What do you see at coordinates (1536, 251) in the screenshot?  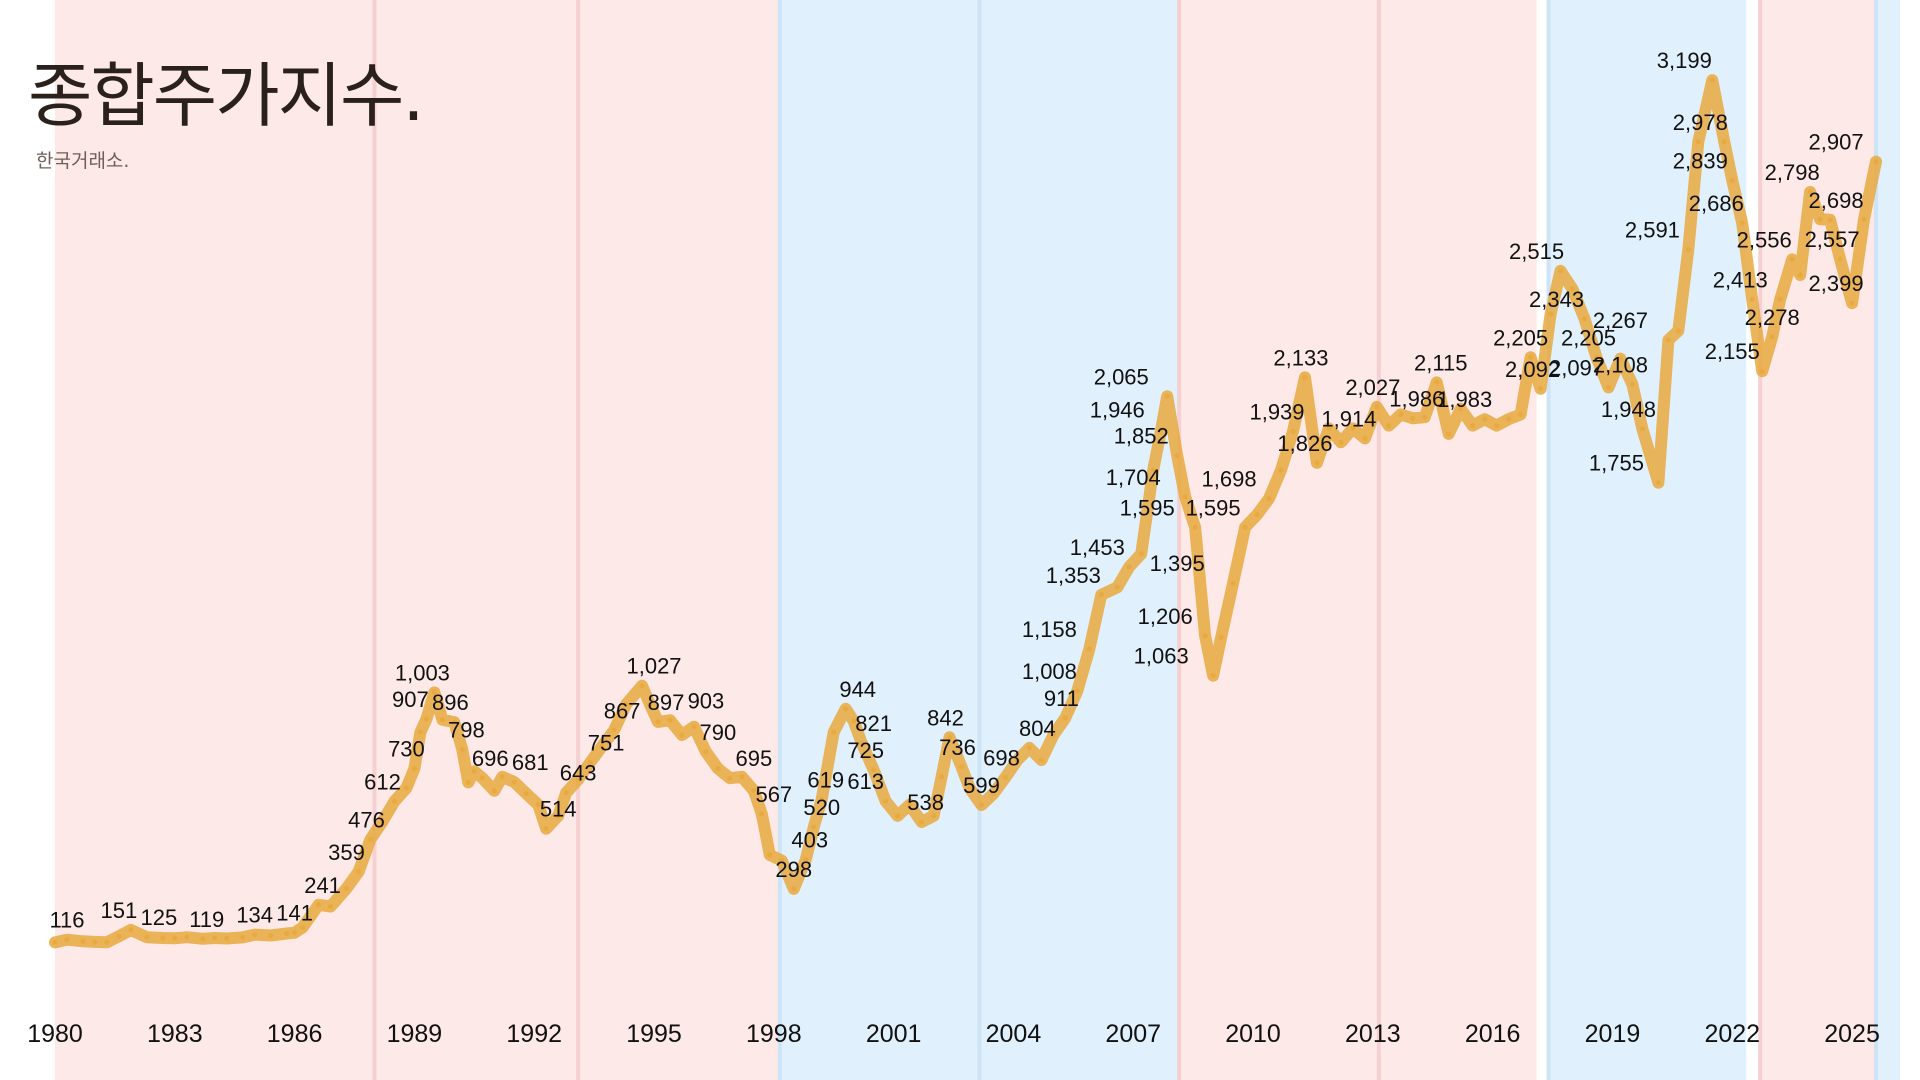 I see `data-label: 2,515` at bounding box center [1536, 251].